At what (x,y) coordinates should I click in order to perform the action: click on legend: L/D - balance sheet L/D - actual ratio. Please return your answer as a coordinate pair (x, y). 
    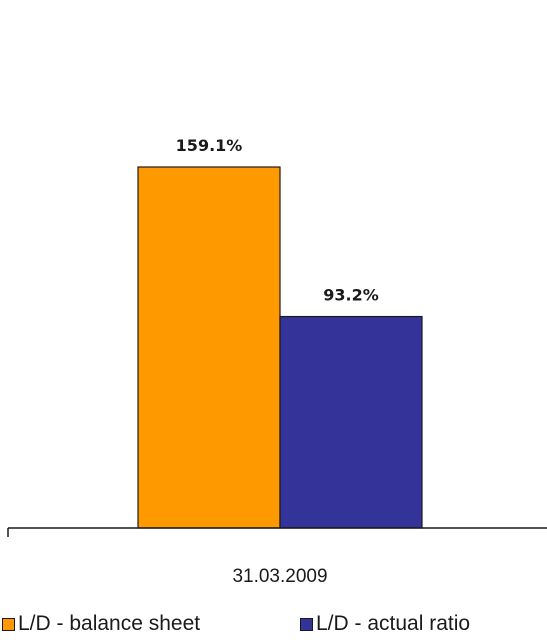
    Looking at the image, I should click on (273, 627).